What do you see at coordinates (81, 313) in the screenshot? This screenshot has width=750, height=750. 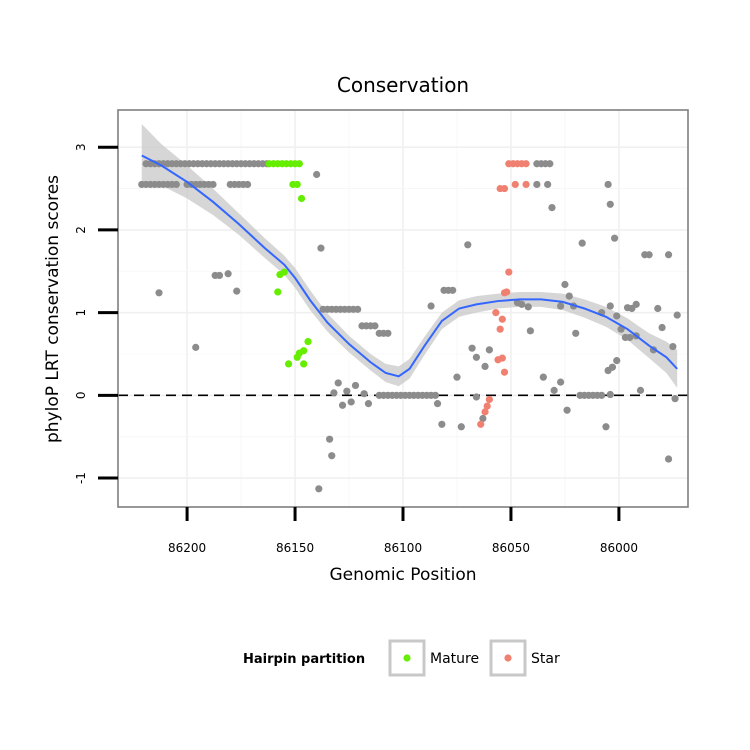 I see `y-tick-label: 1` at bounding box center [81, 313].